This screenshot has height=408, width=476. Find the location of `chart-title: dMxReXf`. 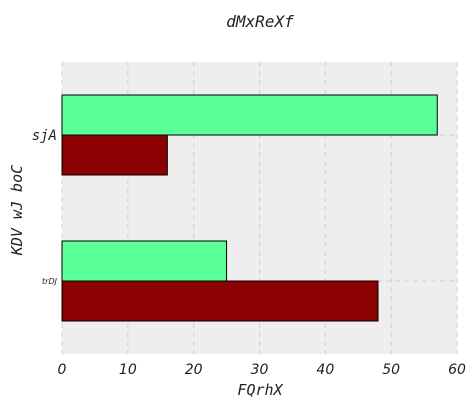

chart-title: dMxReXf is located at coordinates (260, 21).